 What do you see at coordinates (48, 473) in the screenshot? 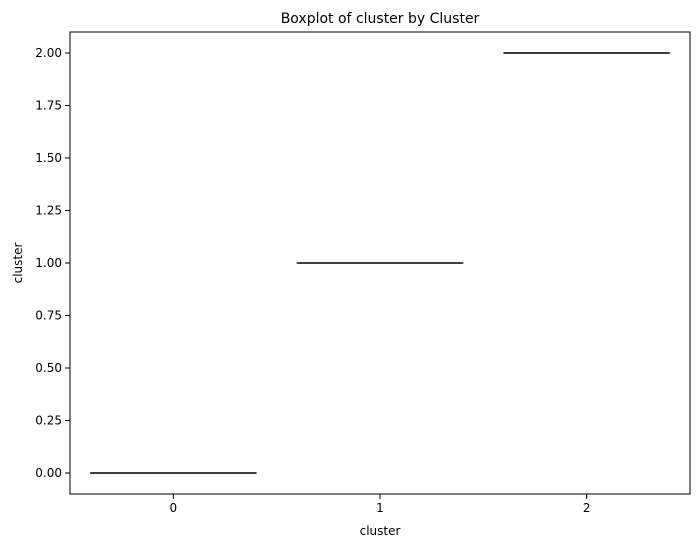
I see `y-tick-label: 0.00` at bounding box center [48, 473].